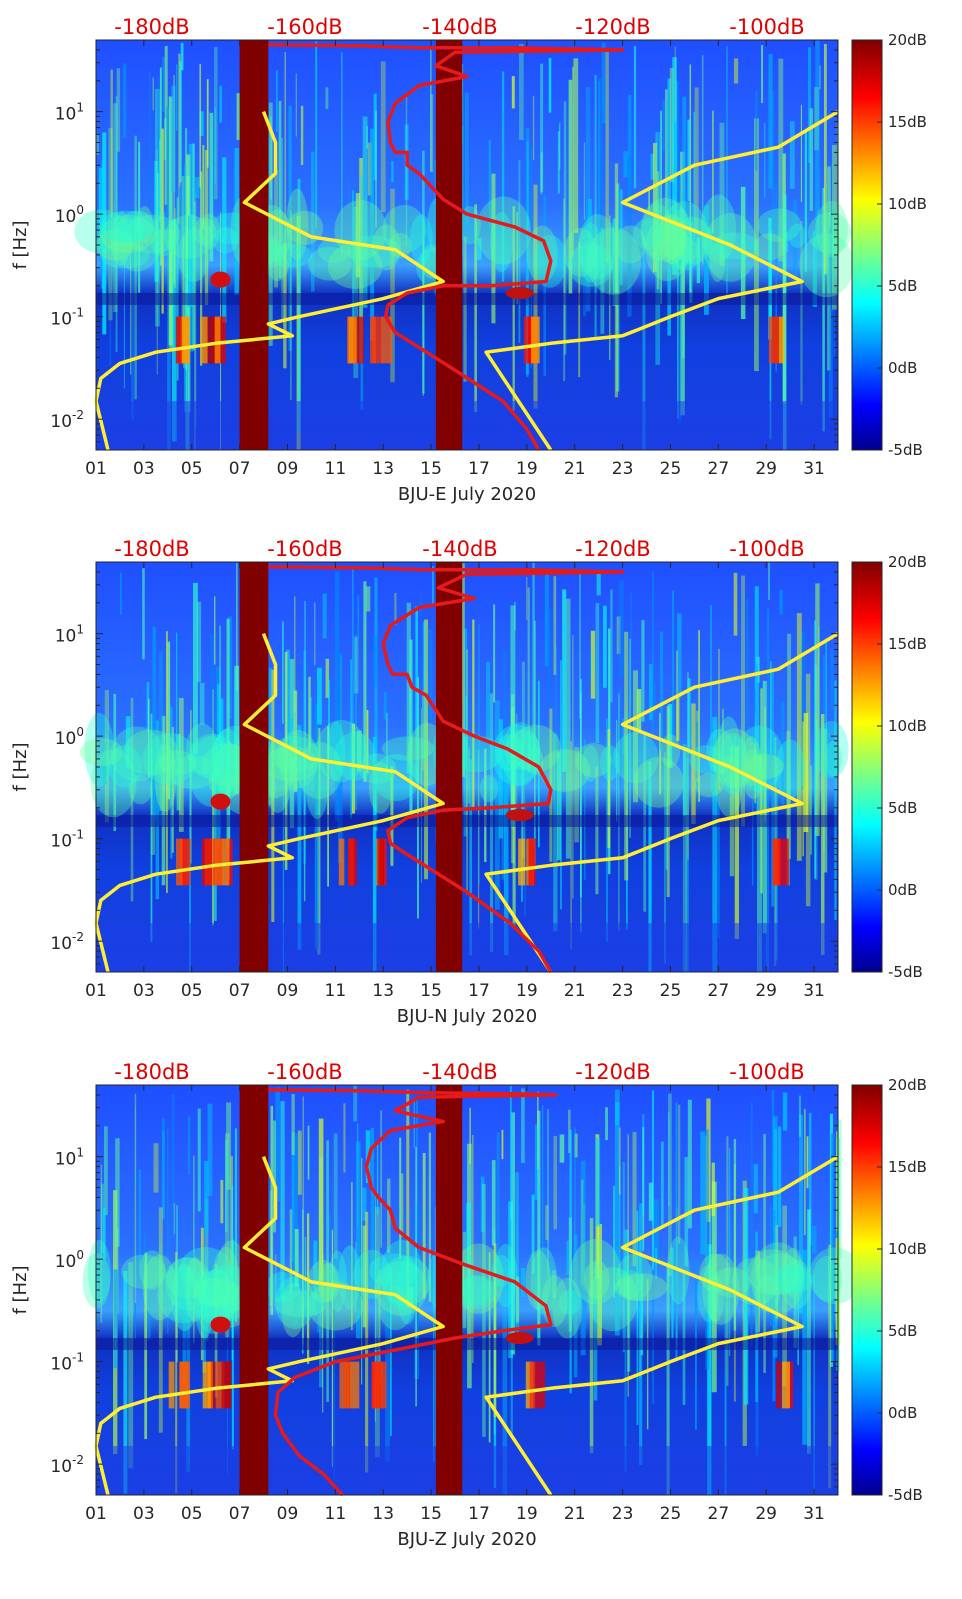  I want to click on x-axis-label: BJU-E July 2020, so click(467, 494).